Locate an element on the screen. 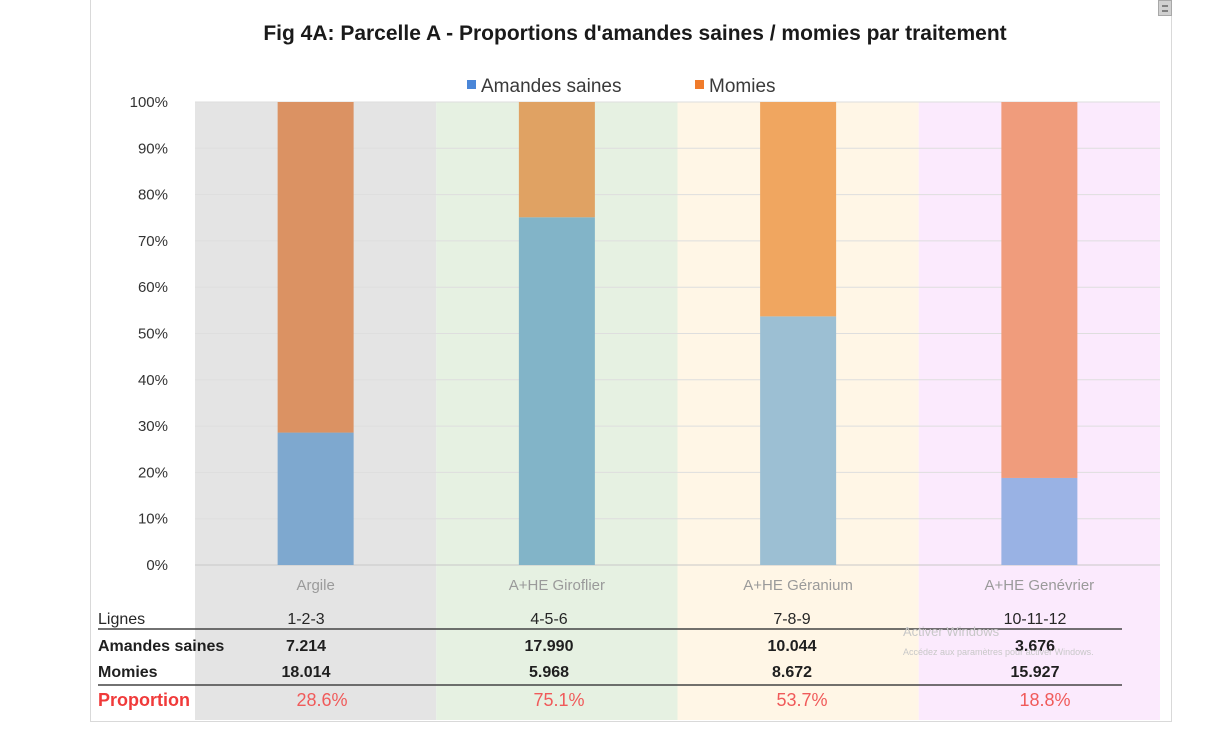  y-tick-label: 60% is located at coordinates (153, 287).